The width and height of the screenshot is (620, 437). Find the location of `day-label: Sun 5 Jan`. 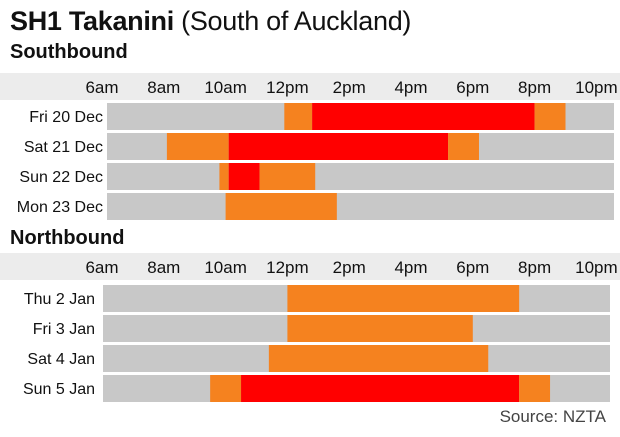

day-label: Sun 5 Jan is located at coordinates (59, 389).